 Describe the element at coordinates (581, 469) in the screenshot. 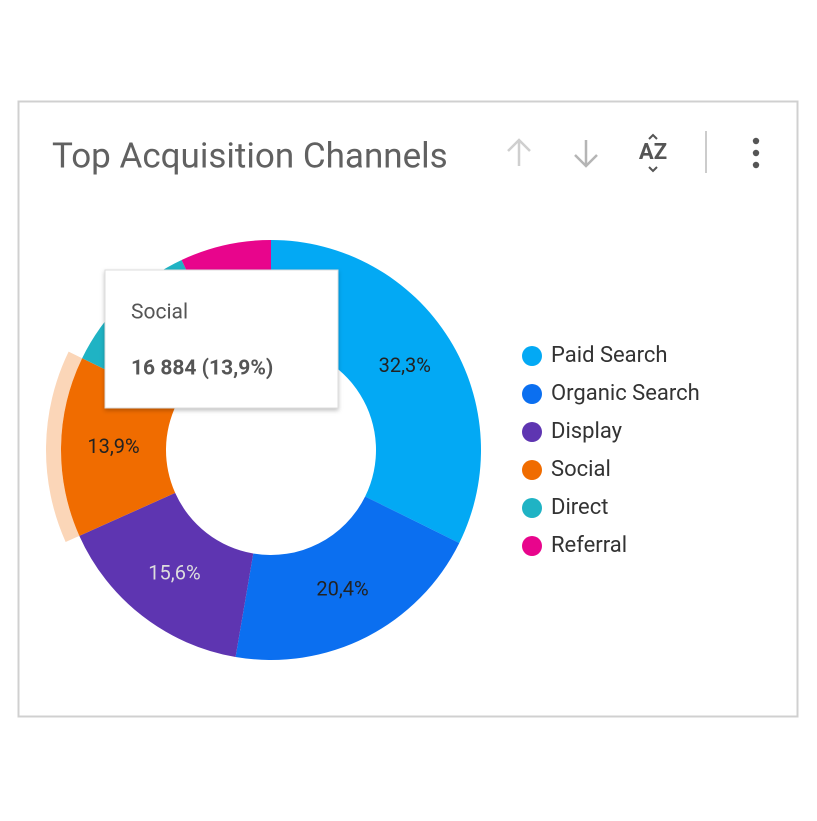

I see `legend-label: Social` at that location.